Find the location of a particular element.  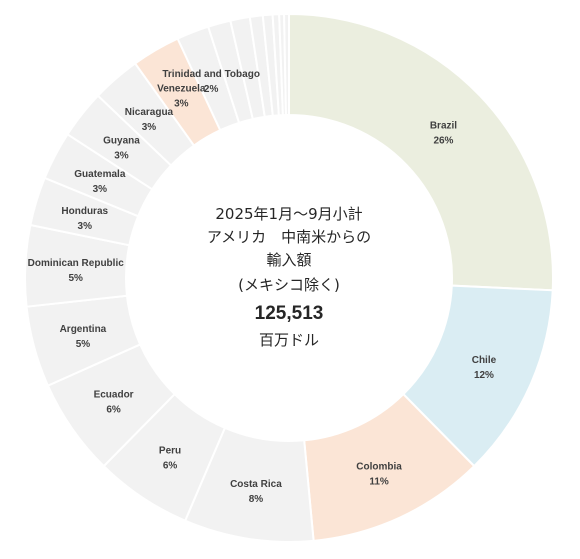

slice-label-brazil: Brazil is located at coordinates (443, 126).